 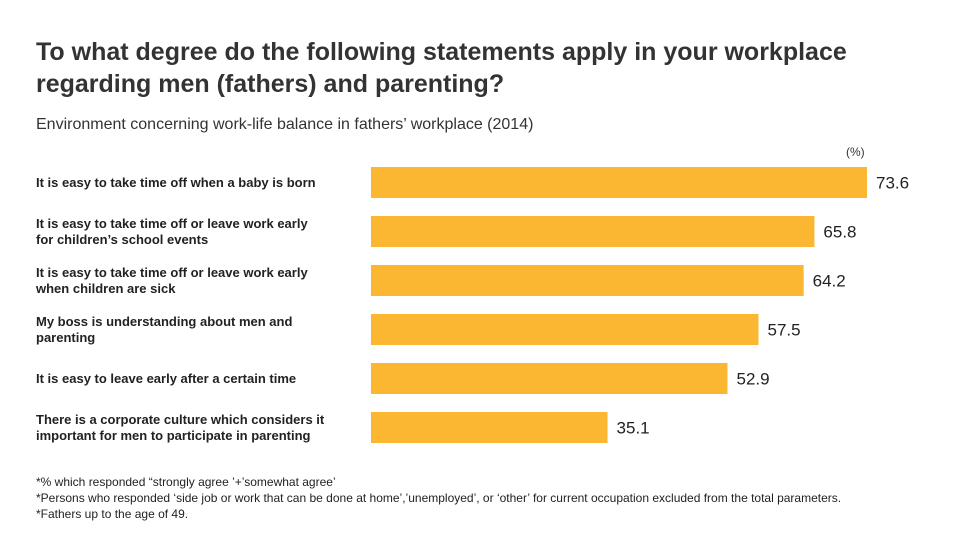 I want to click on chart-title-line-2: regarding men (fathers) and parenting?, so click(x=270, y=84).